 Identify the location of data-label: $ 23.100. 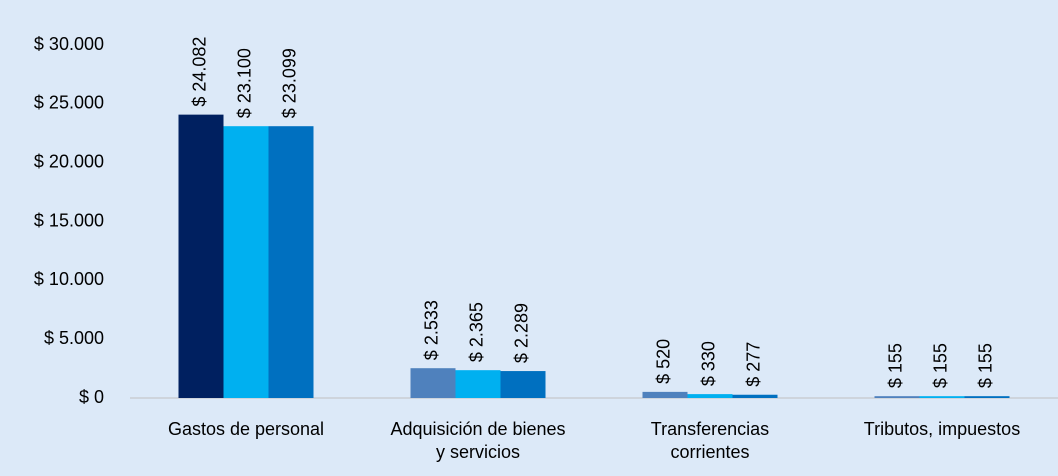
(245, 83).